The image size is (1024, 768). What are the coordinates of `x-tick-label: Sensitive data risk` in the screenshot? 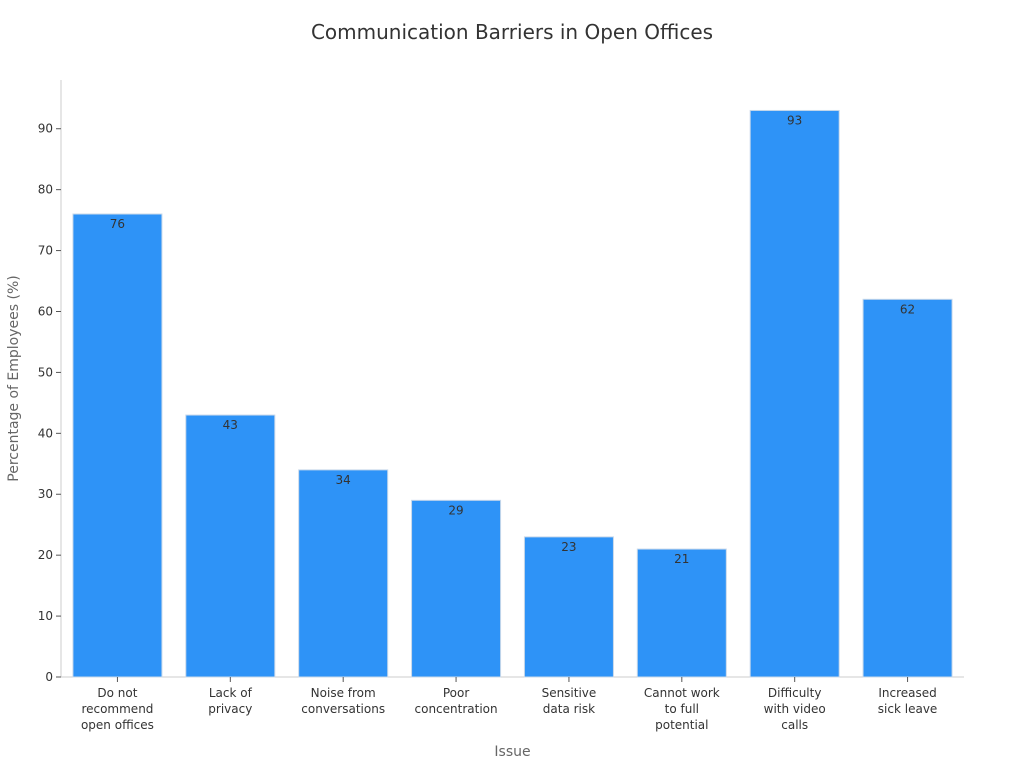 It's located at (569, 701).